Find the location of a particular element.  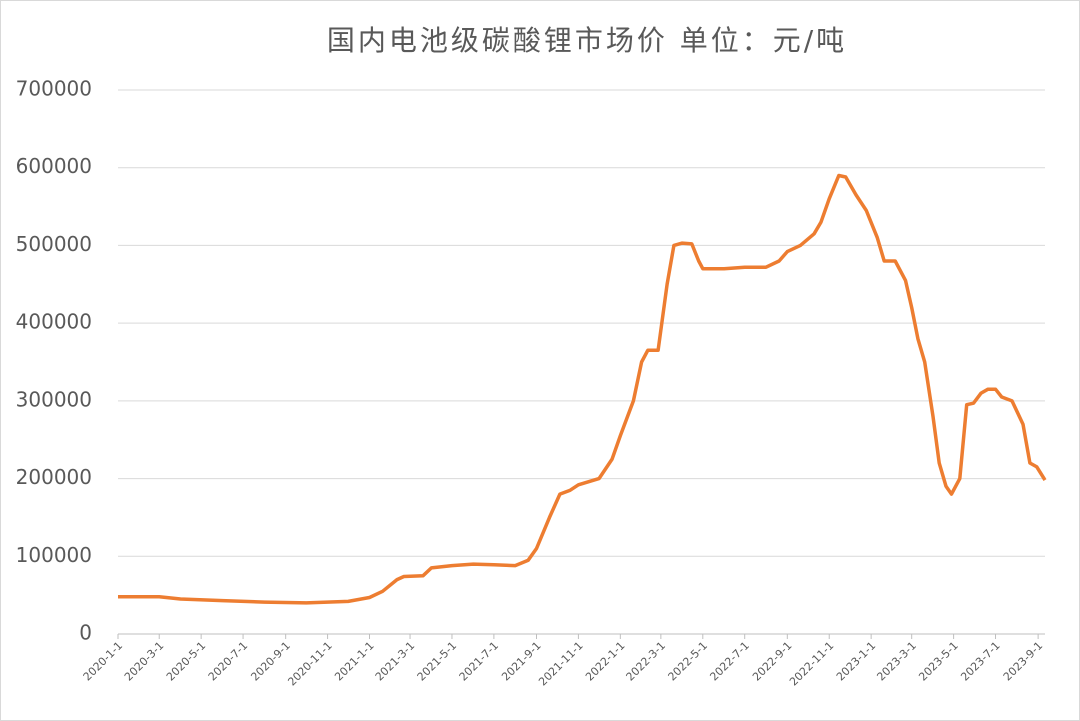

chart-title: 国内电池级碳酸锂市场价 单位：元/吨 is located at coordinates (587, 40).